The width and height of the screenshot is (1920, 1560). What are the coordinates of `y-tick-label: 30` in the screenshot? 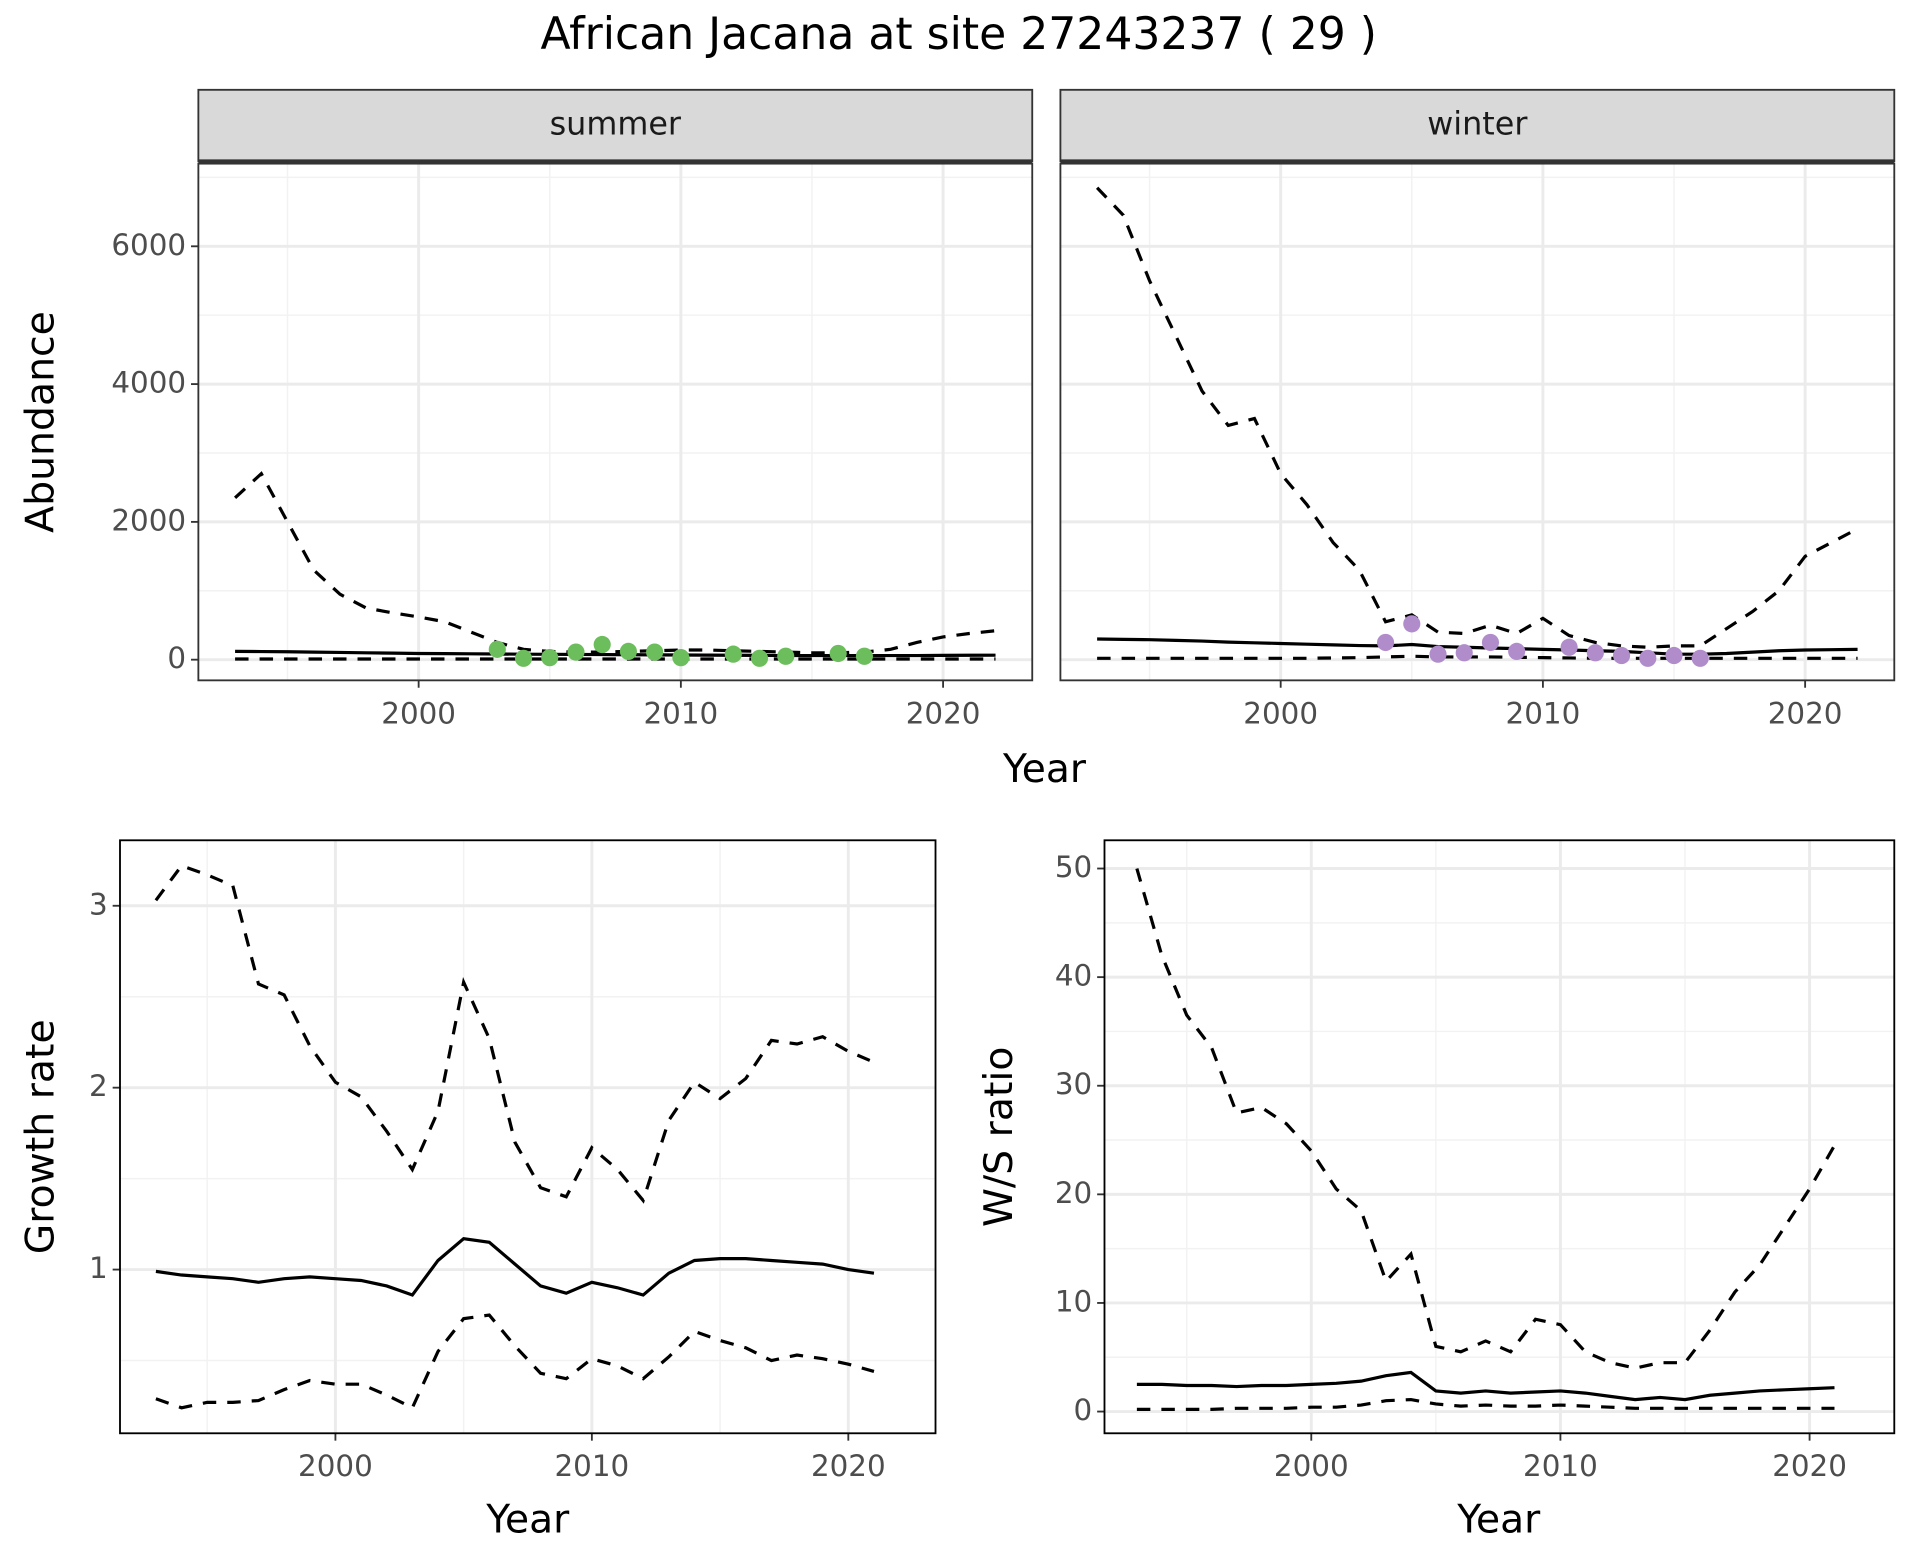 It's located at (1073, 1084).